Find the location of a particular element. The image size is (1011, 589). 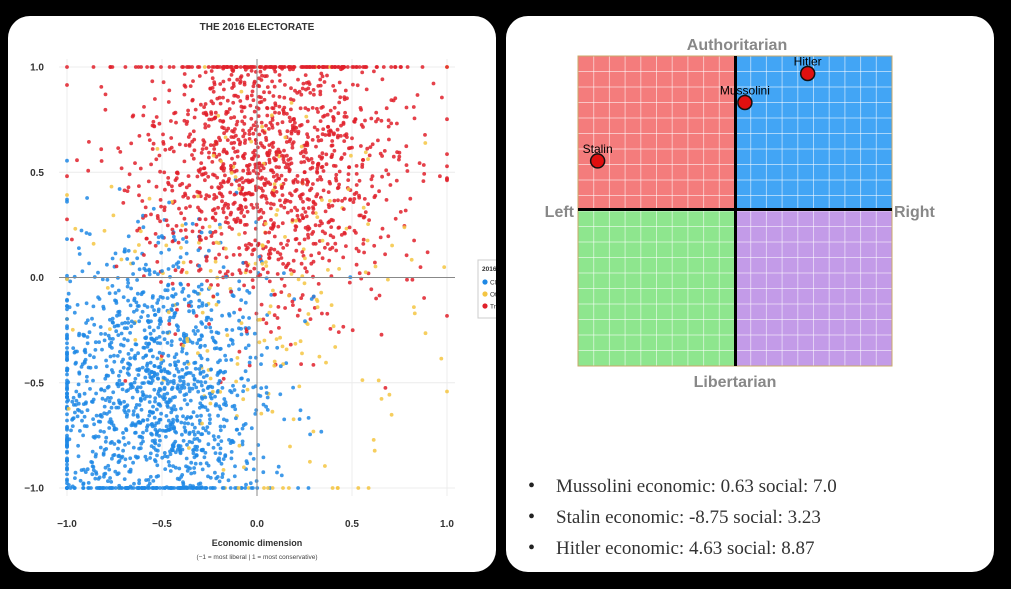

y-tick-label: 1.0 is located at coordinates (37, 68).